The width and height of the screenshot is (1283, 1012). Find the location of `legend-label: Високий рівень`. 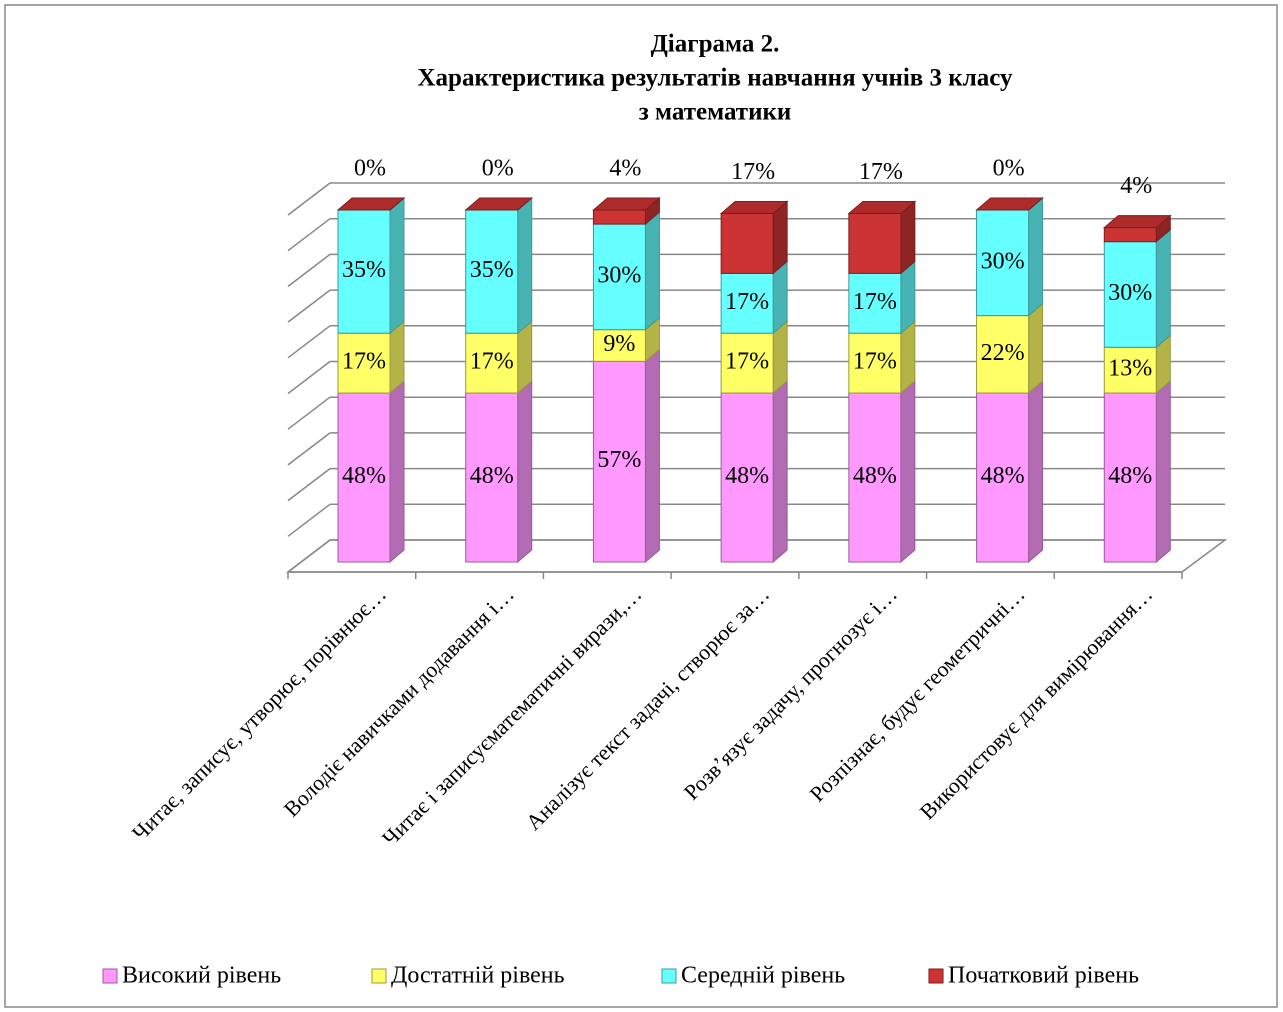

legend-label: Високий рівень is located at coordinates (201, 976).